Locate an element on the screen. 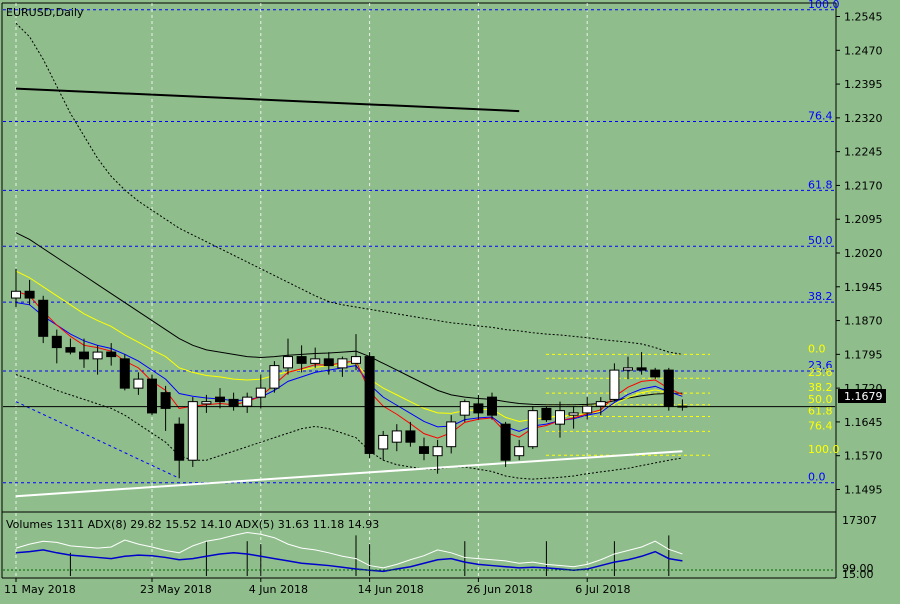 This screenshot has width=900, height=604. fib-yellow-label: 61.8 is located at coordinates (820, 411).